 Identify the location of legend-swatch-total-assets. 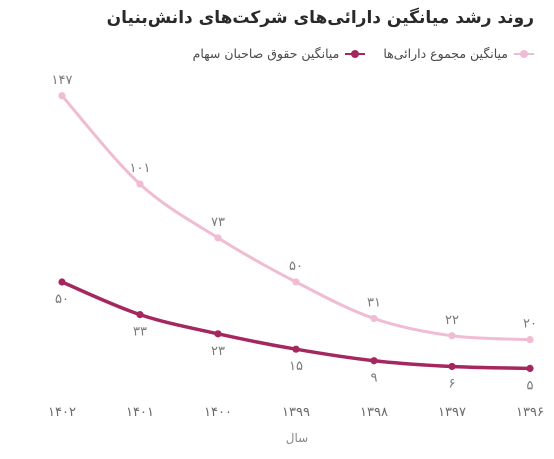
(524, 54).